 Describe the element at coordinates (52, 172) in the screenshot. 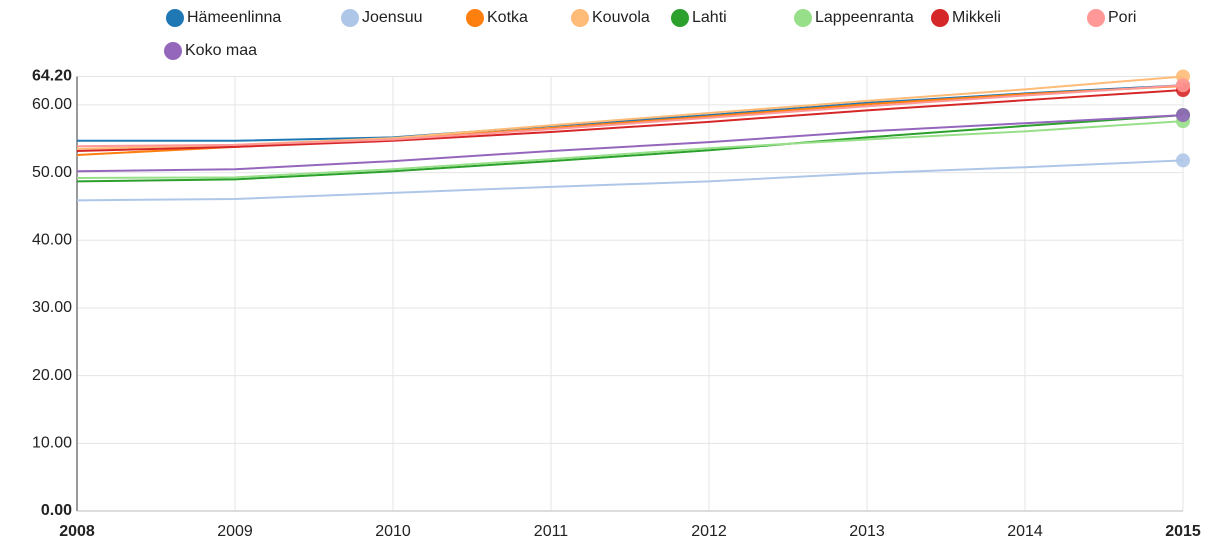

I see `y-tick-label: 50.00` at that location.